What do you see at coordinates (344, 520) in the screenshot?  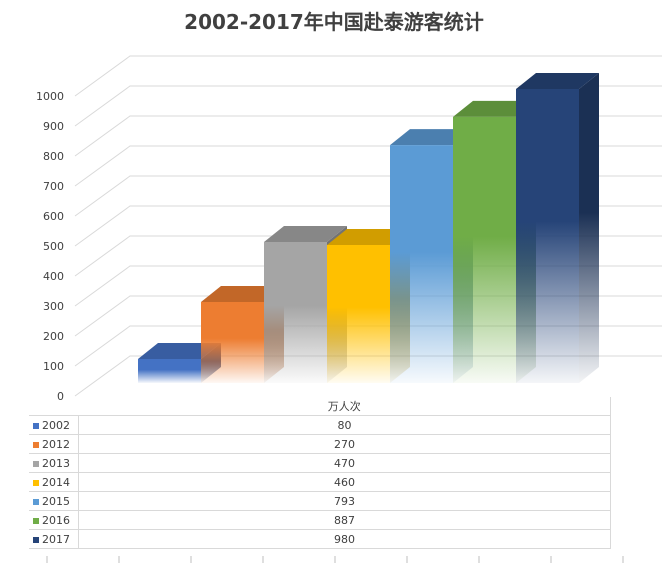 I see `data-table-value: 887` at bounding box center [344, 520].